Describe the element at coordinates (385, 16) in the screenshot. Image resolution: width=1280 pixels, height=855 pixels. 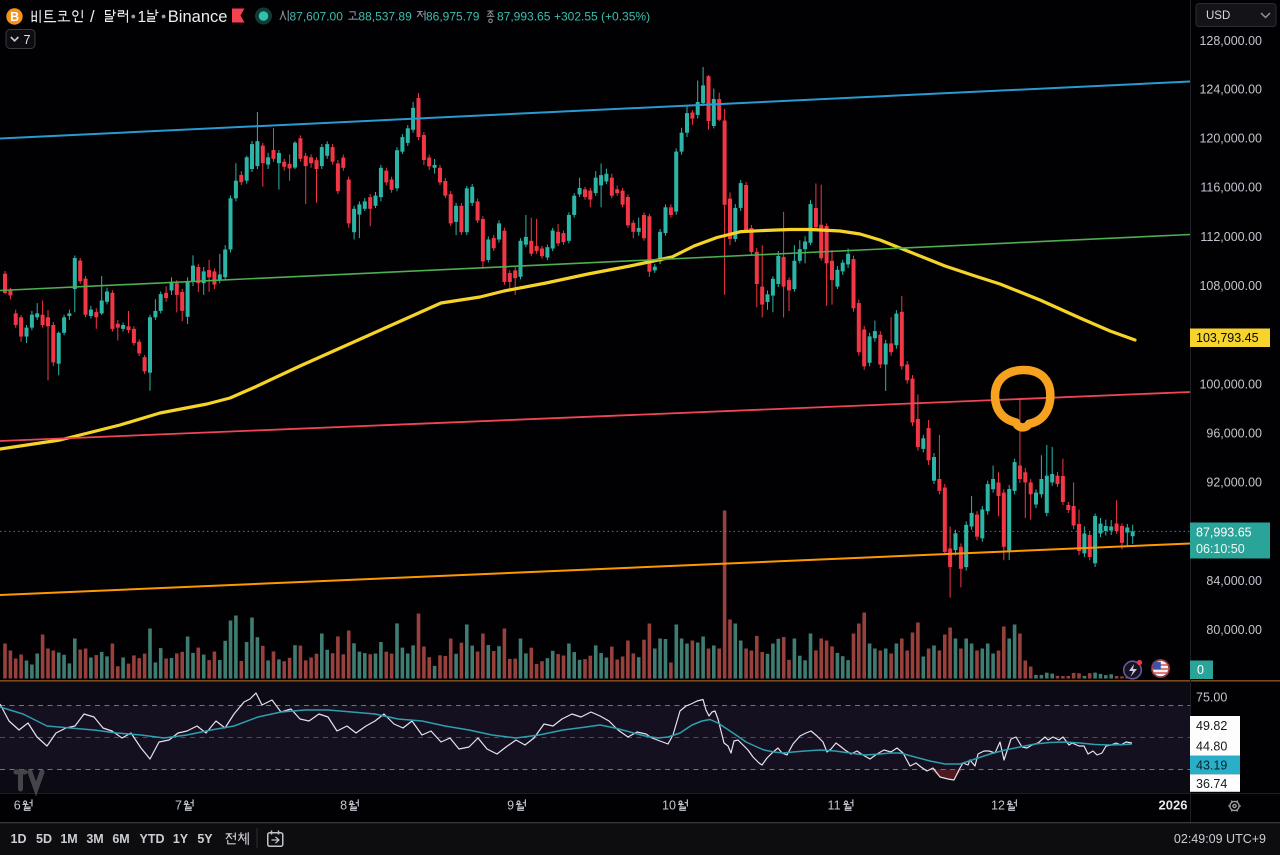
I see `svg-text: 88,537.89` at that location.